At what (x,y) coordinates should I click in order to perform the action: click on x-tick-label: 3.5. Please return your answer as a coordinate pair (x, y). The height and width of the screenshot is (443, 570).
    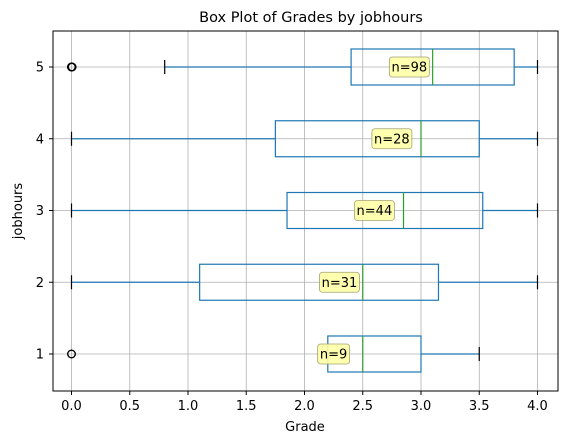
    Looking at the image, I should click on (479, 406).